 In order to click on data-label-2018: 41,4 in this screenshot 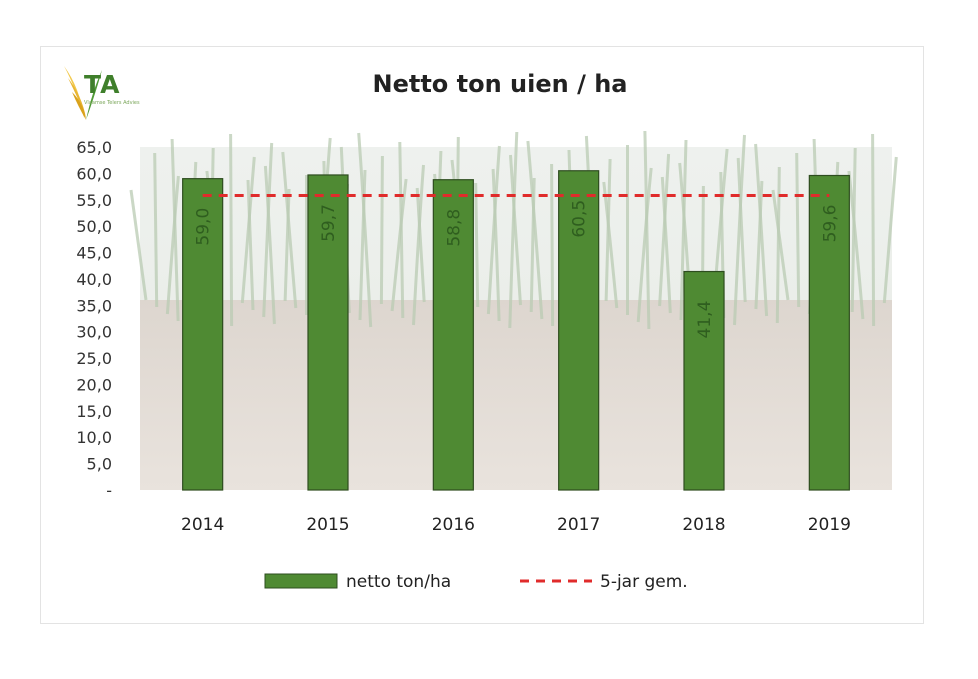, I will do `click(705, 320)`.